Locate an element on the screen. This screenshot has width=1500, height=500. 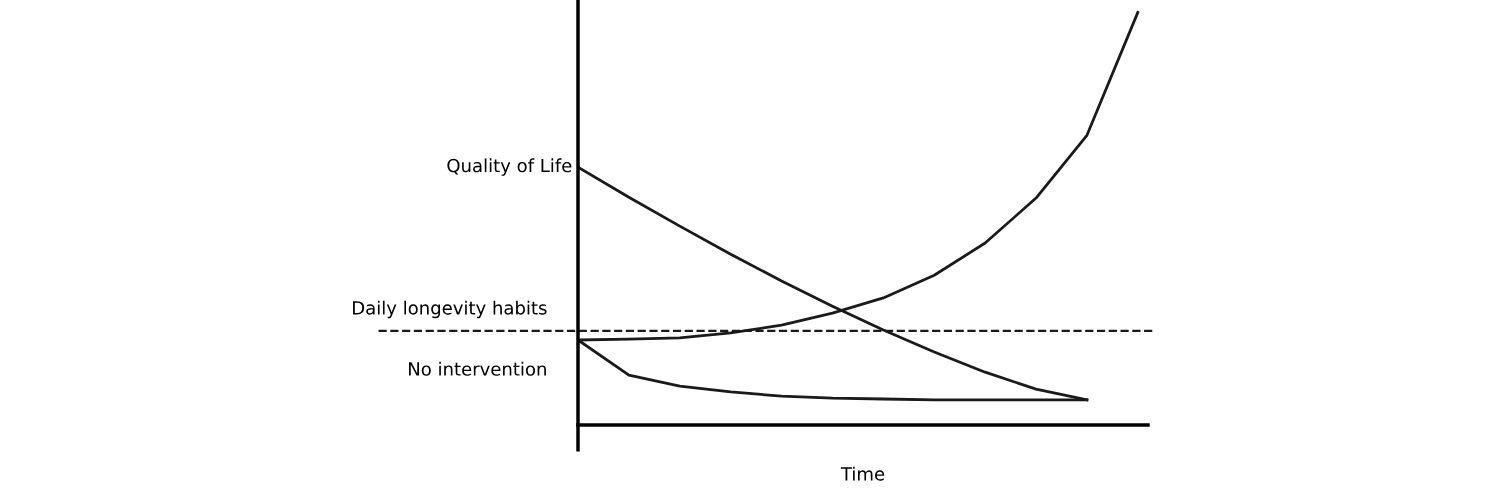
text: No intervention is located at coordinates (477, 368).